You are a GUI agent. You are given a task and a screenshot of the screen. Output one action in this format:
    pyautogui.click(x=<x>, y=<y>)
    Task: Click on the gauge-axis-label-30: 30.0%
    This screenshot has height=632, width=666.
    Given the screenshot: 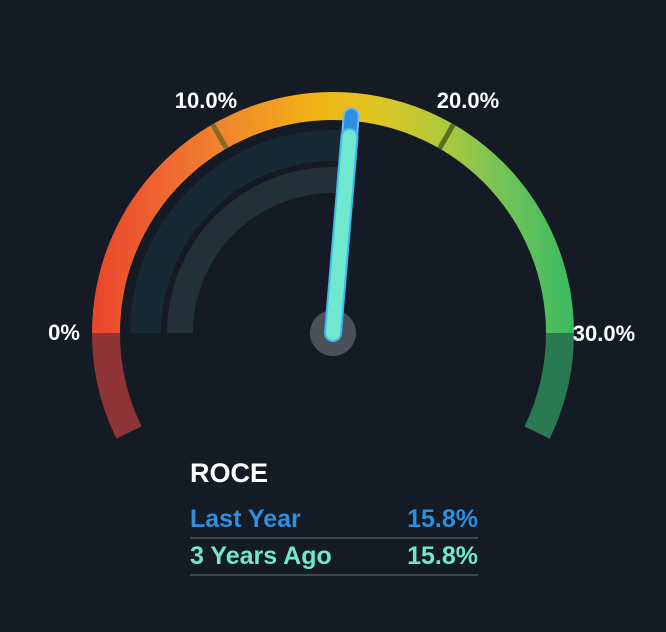 What is the action you would take?
    pyautogui.click(x=604, y=333)
    